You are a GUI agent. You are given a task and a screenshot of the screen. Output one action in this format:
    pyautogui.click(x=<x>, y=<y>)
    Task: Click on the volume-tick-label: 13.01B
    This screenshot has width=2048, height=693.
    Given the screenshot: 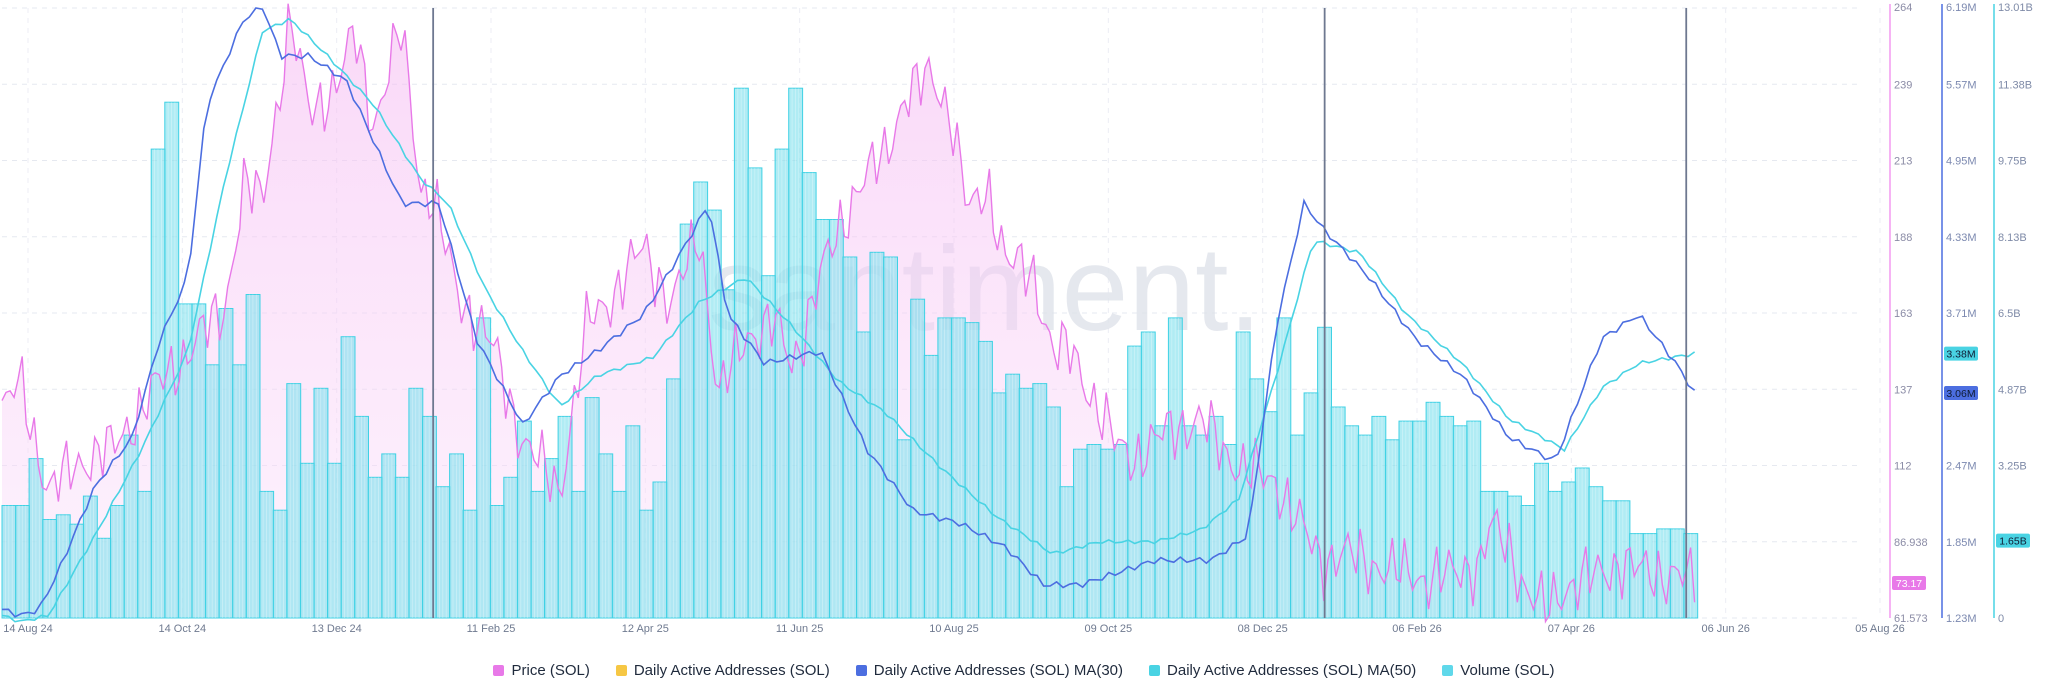 What is the action you would take?
    pyautogui.click(x=2015, y=8)
    